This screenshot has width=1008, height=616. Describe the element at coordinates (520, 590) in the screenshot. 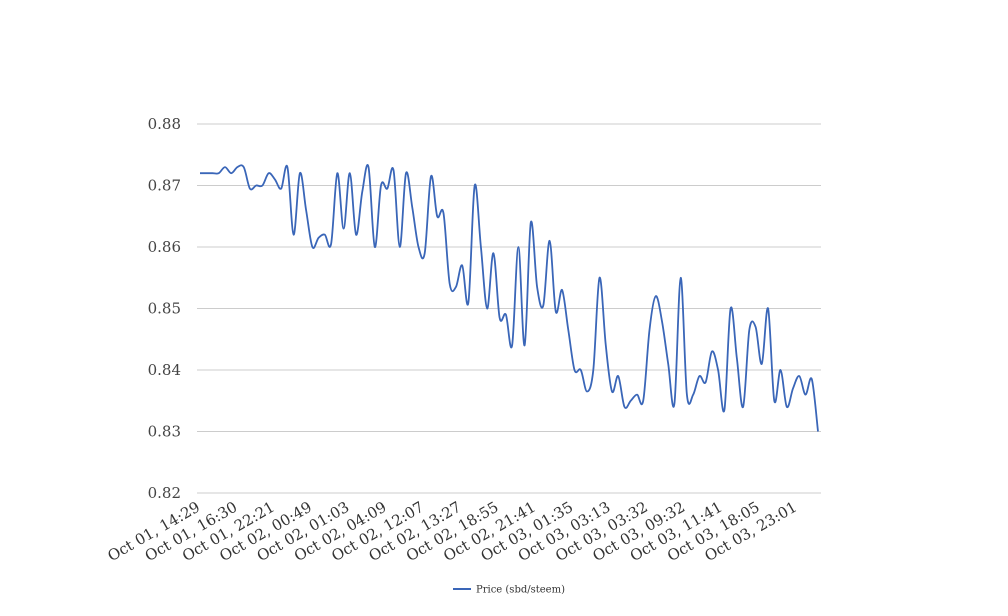

I see `legend-label: Price (sbd/steem)` at that location.